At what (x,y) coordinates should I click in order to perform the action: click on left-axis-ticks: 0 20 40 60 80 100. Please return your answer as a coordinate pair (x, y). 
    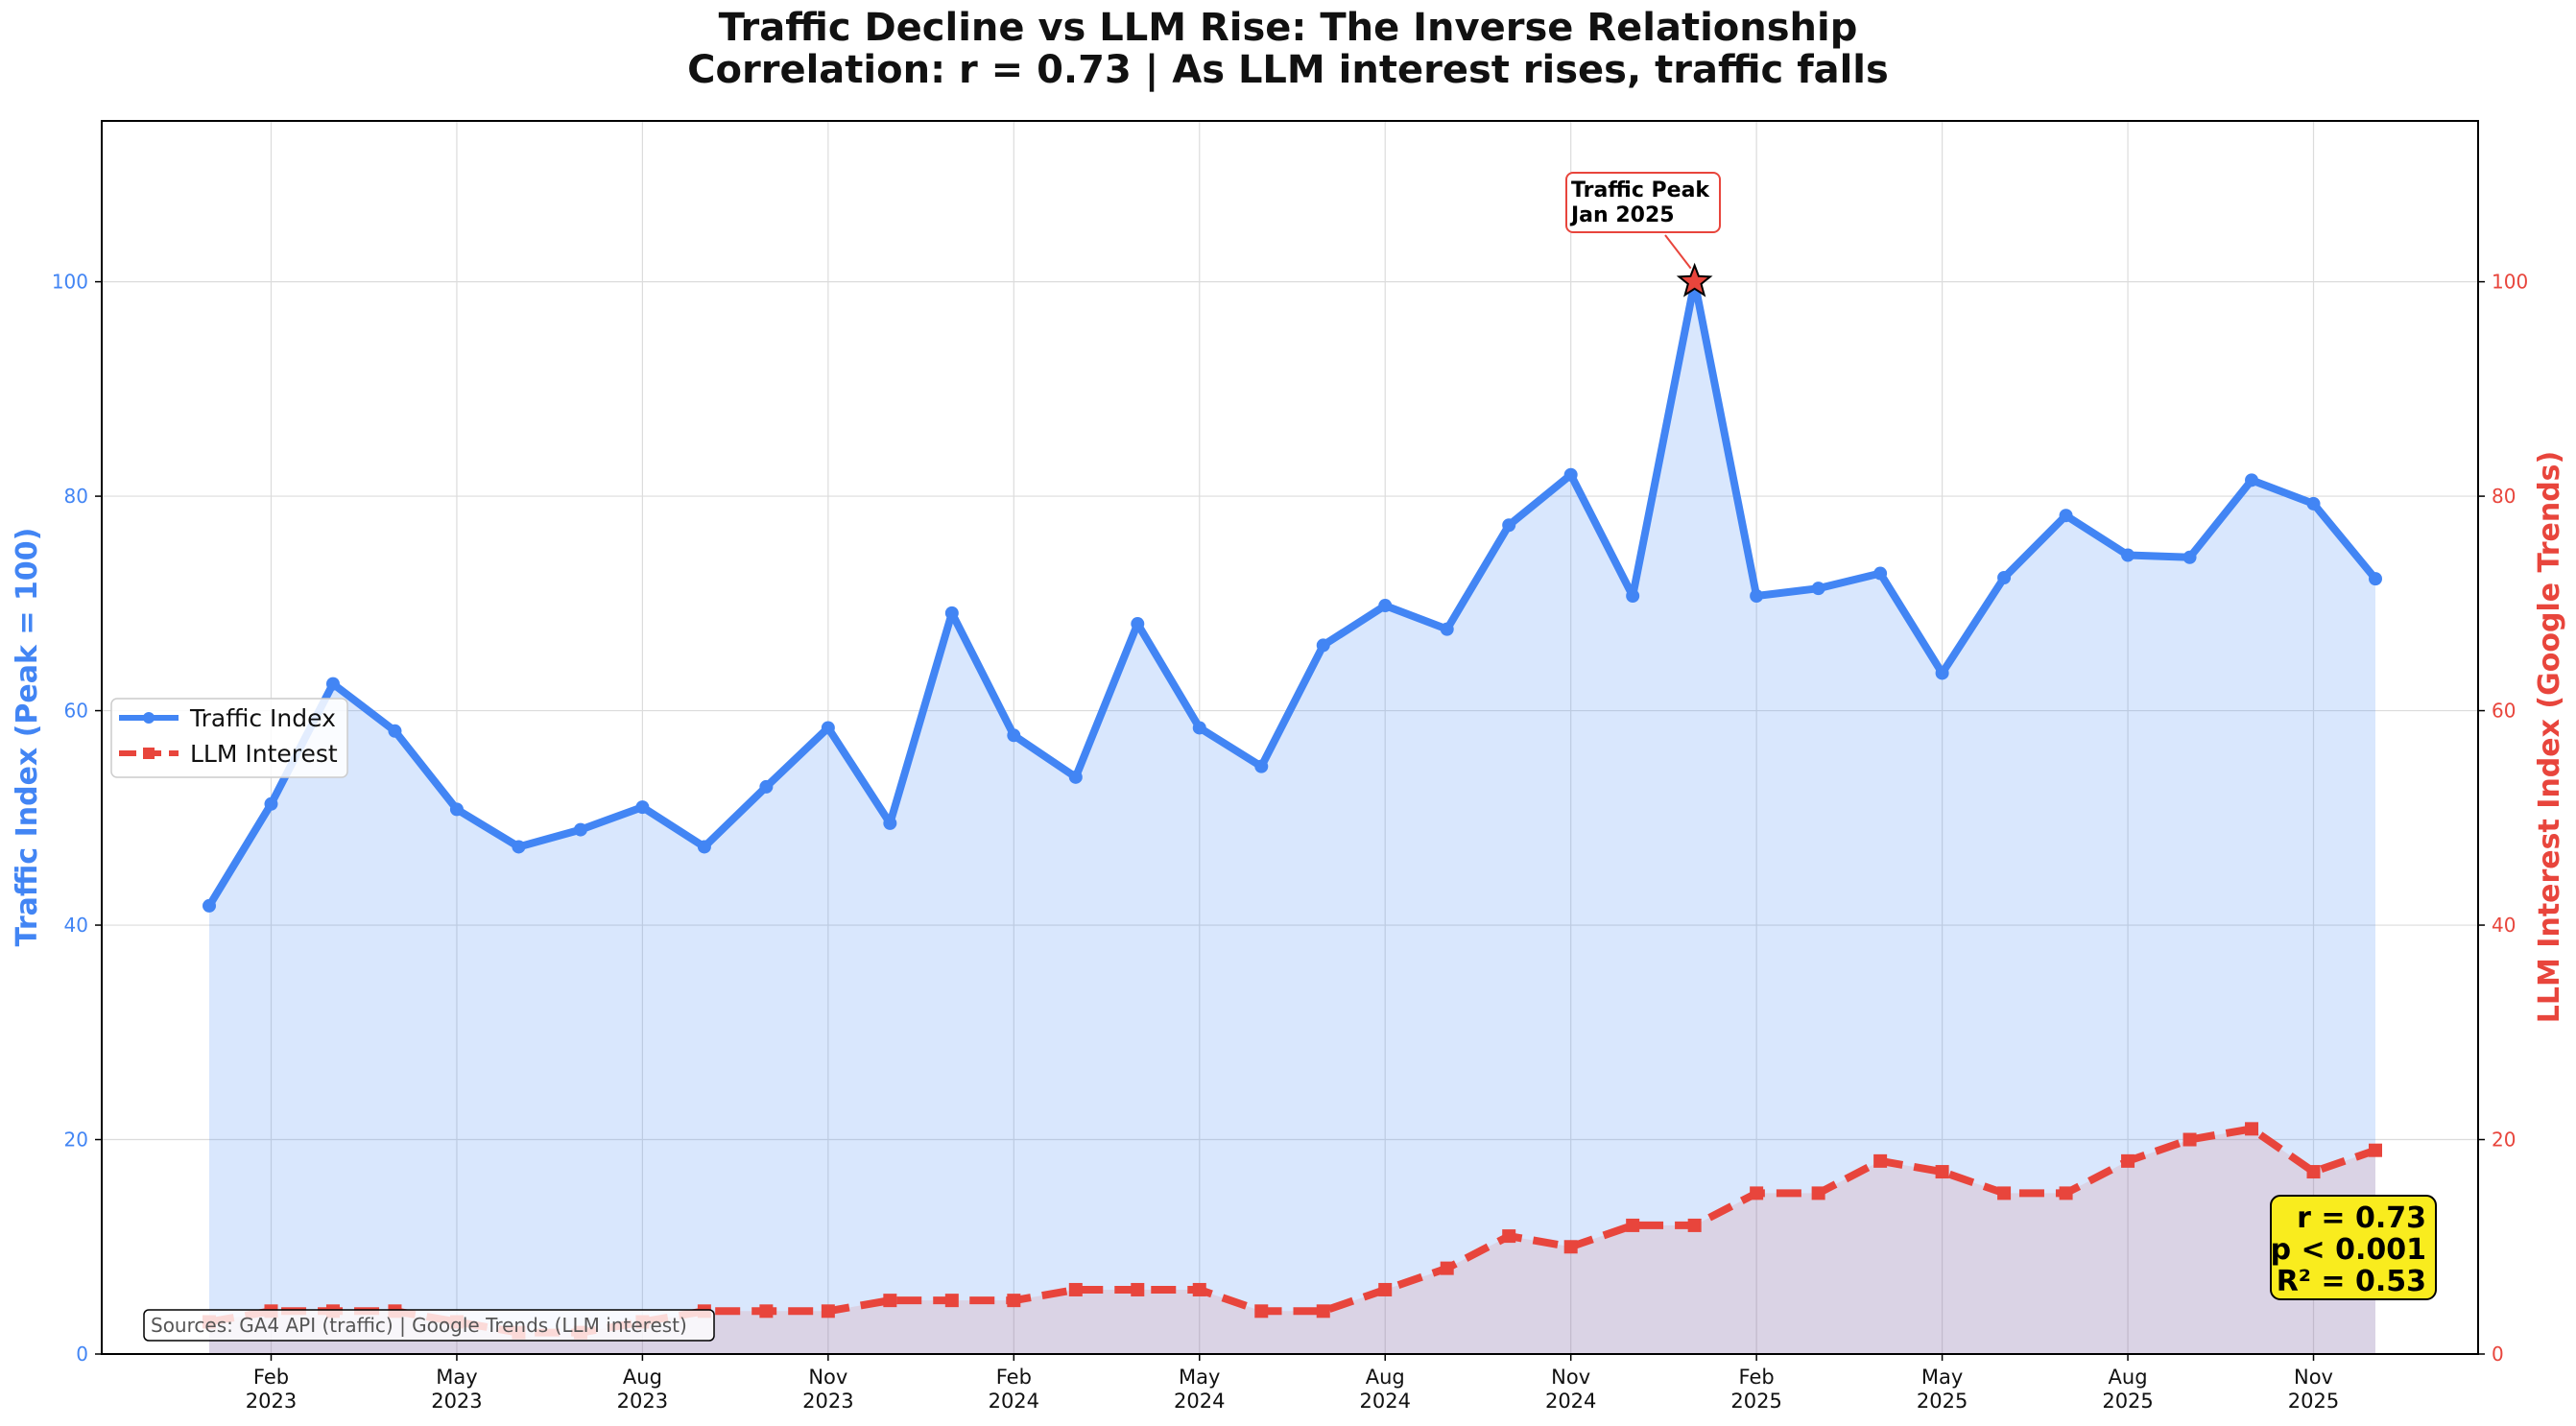
    Looking at the image, I should click on (77, 818).